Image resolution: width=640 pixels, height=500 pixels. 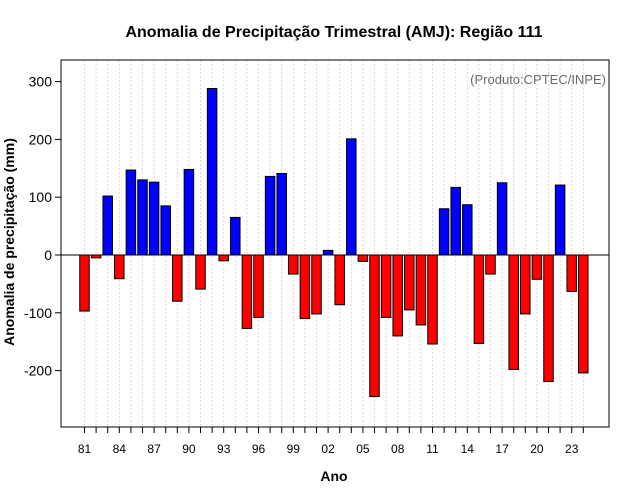 I want to click on bar-2020, so click(x=537, y=267).